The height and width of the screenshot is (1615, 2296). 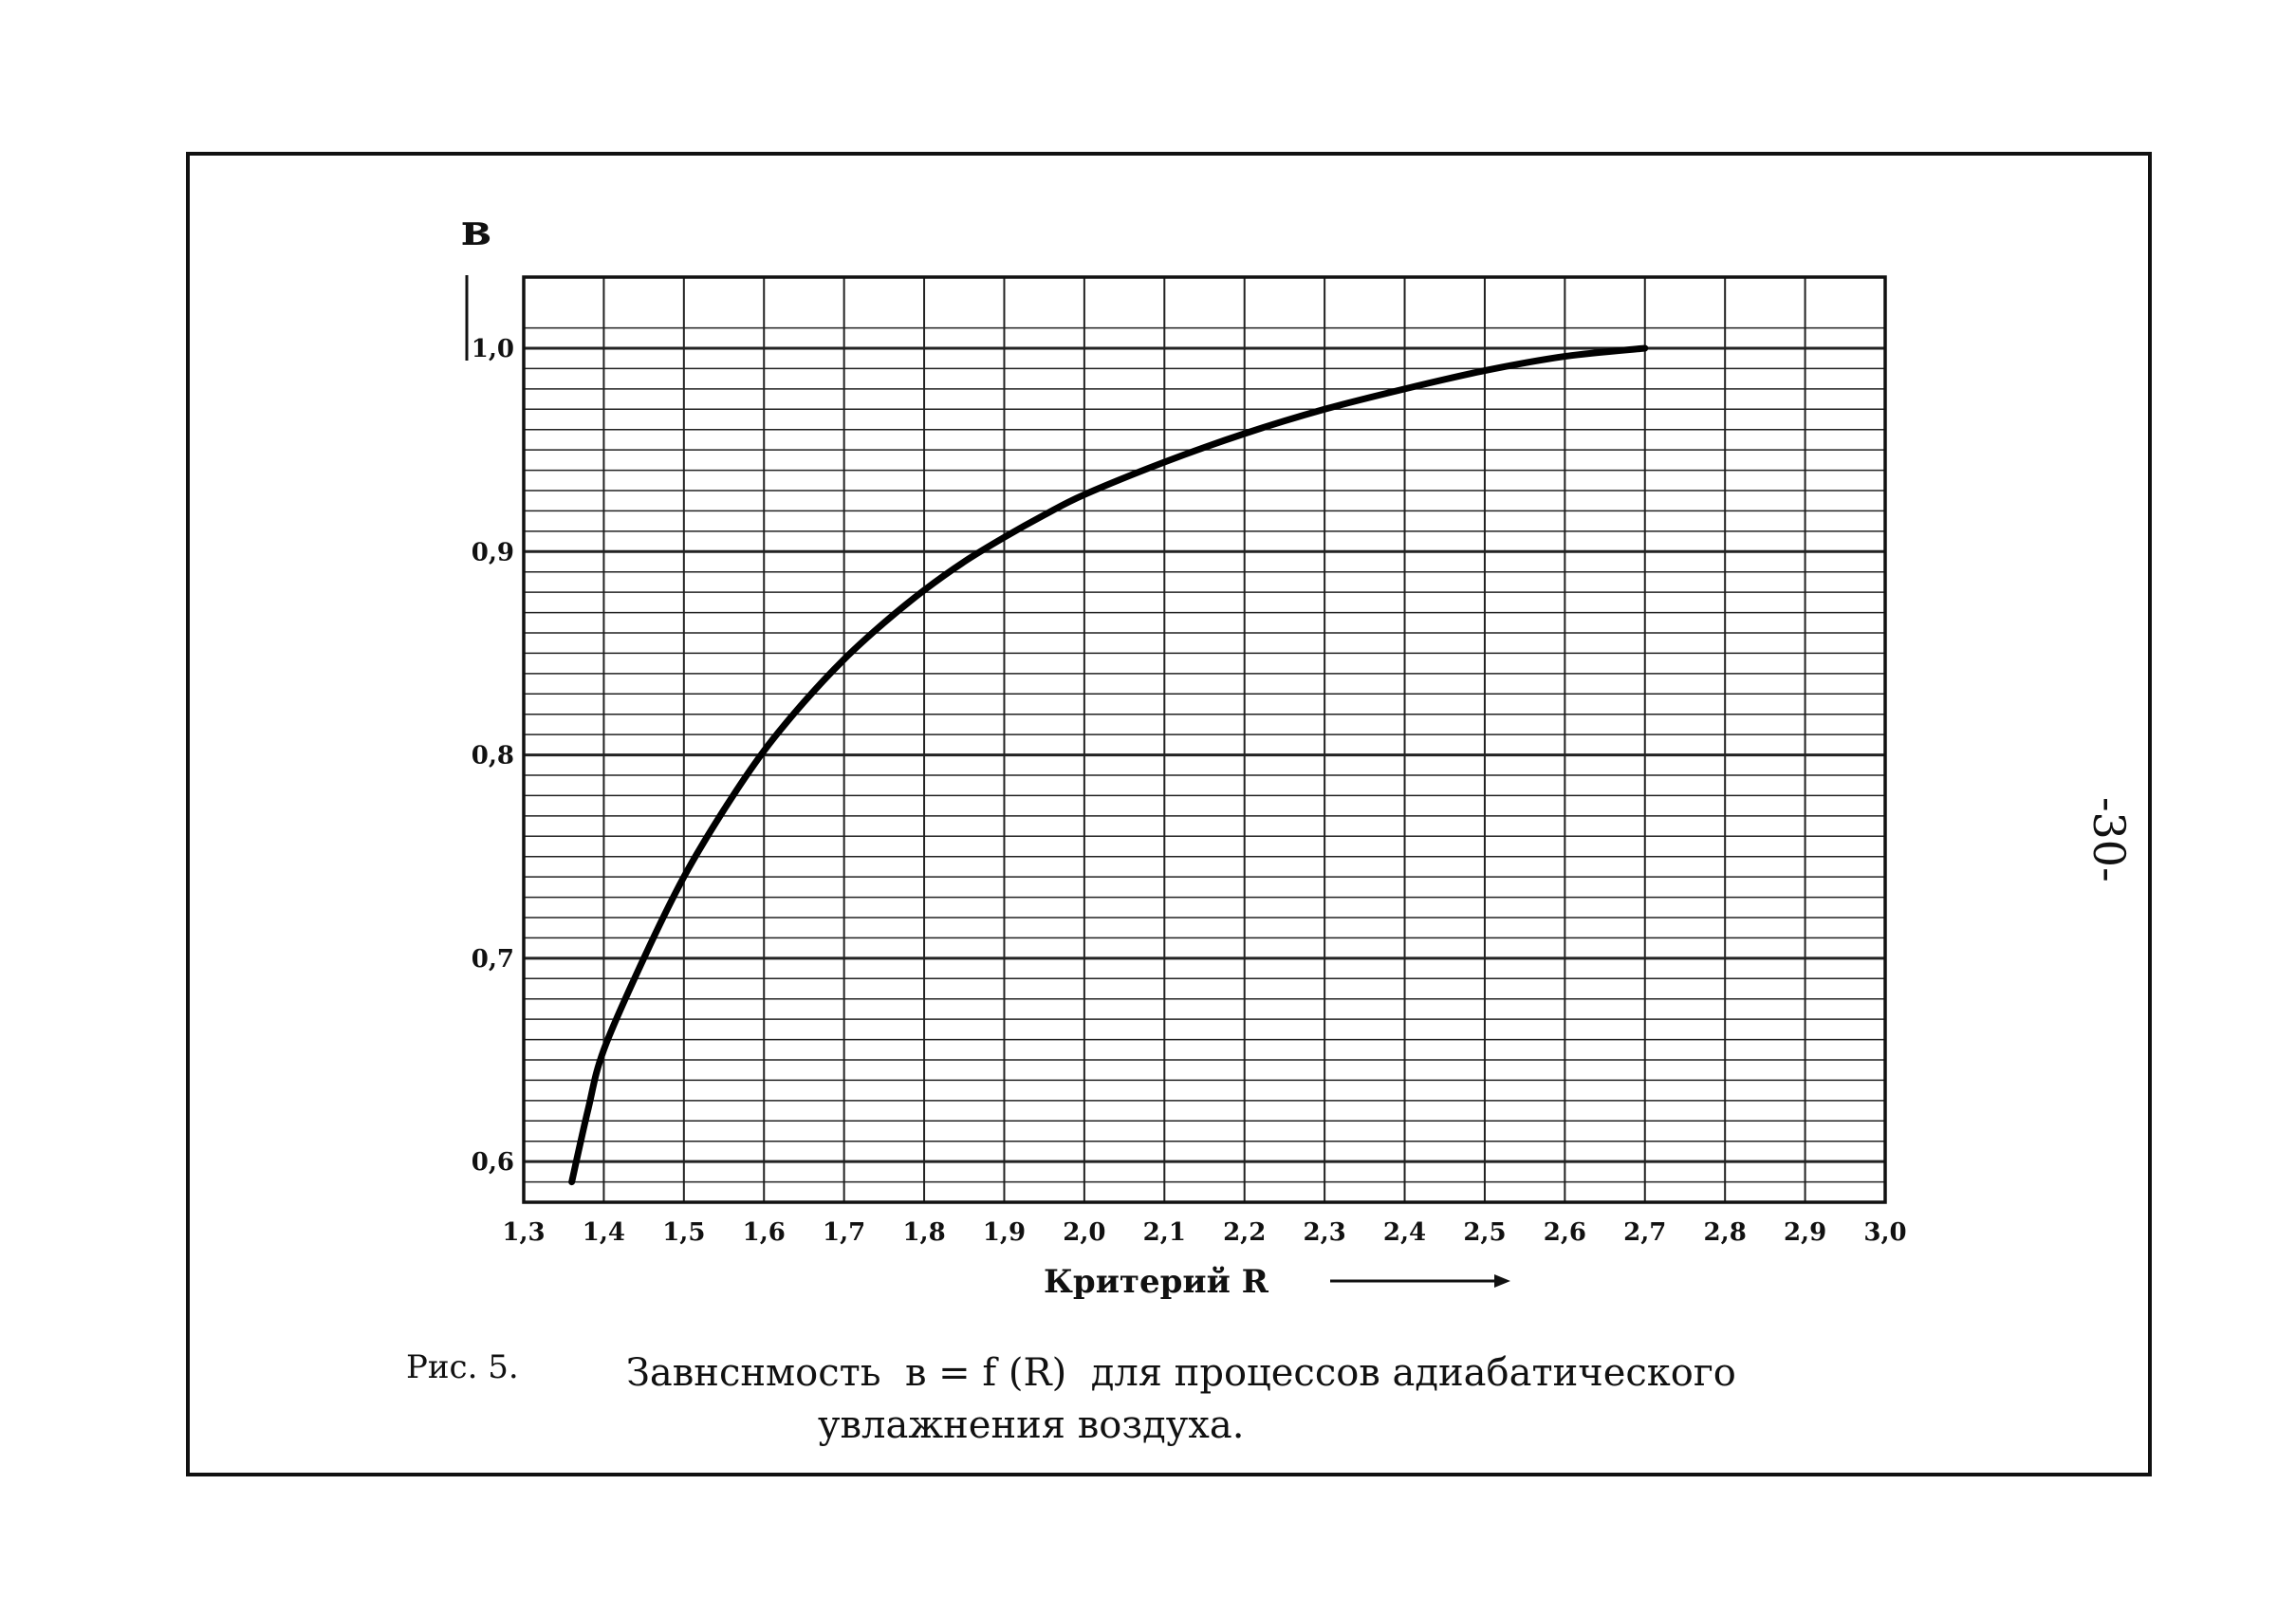 What do you see at coordinates (923, 1233) in the screenshot?
I see `x-tick-label: 1,8` at bounding box center [923, 1233].